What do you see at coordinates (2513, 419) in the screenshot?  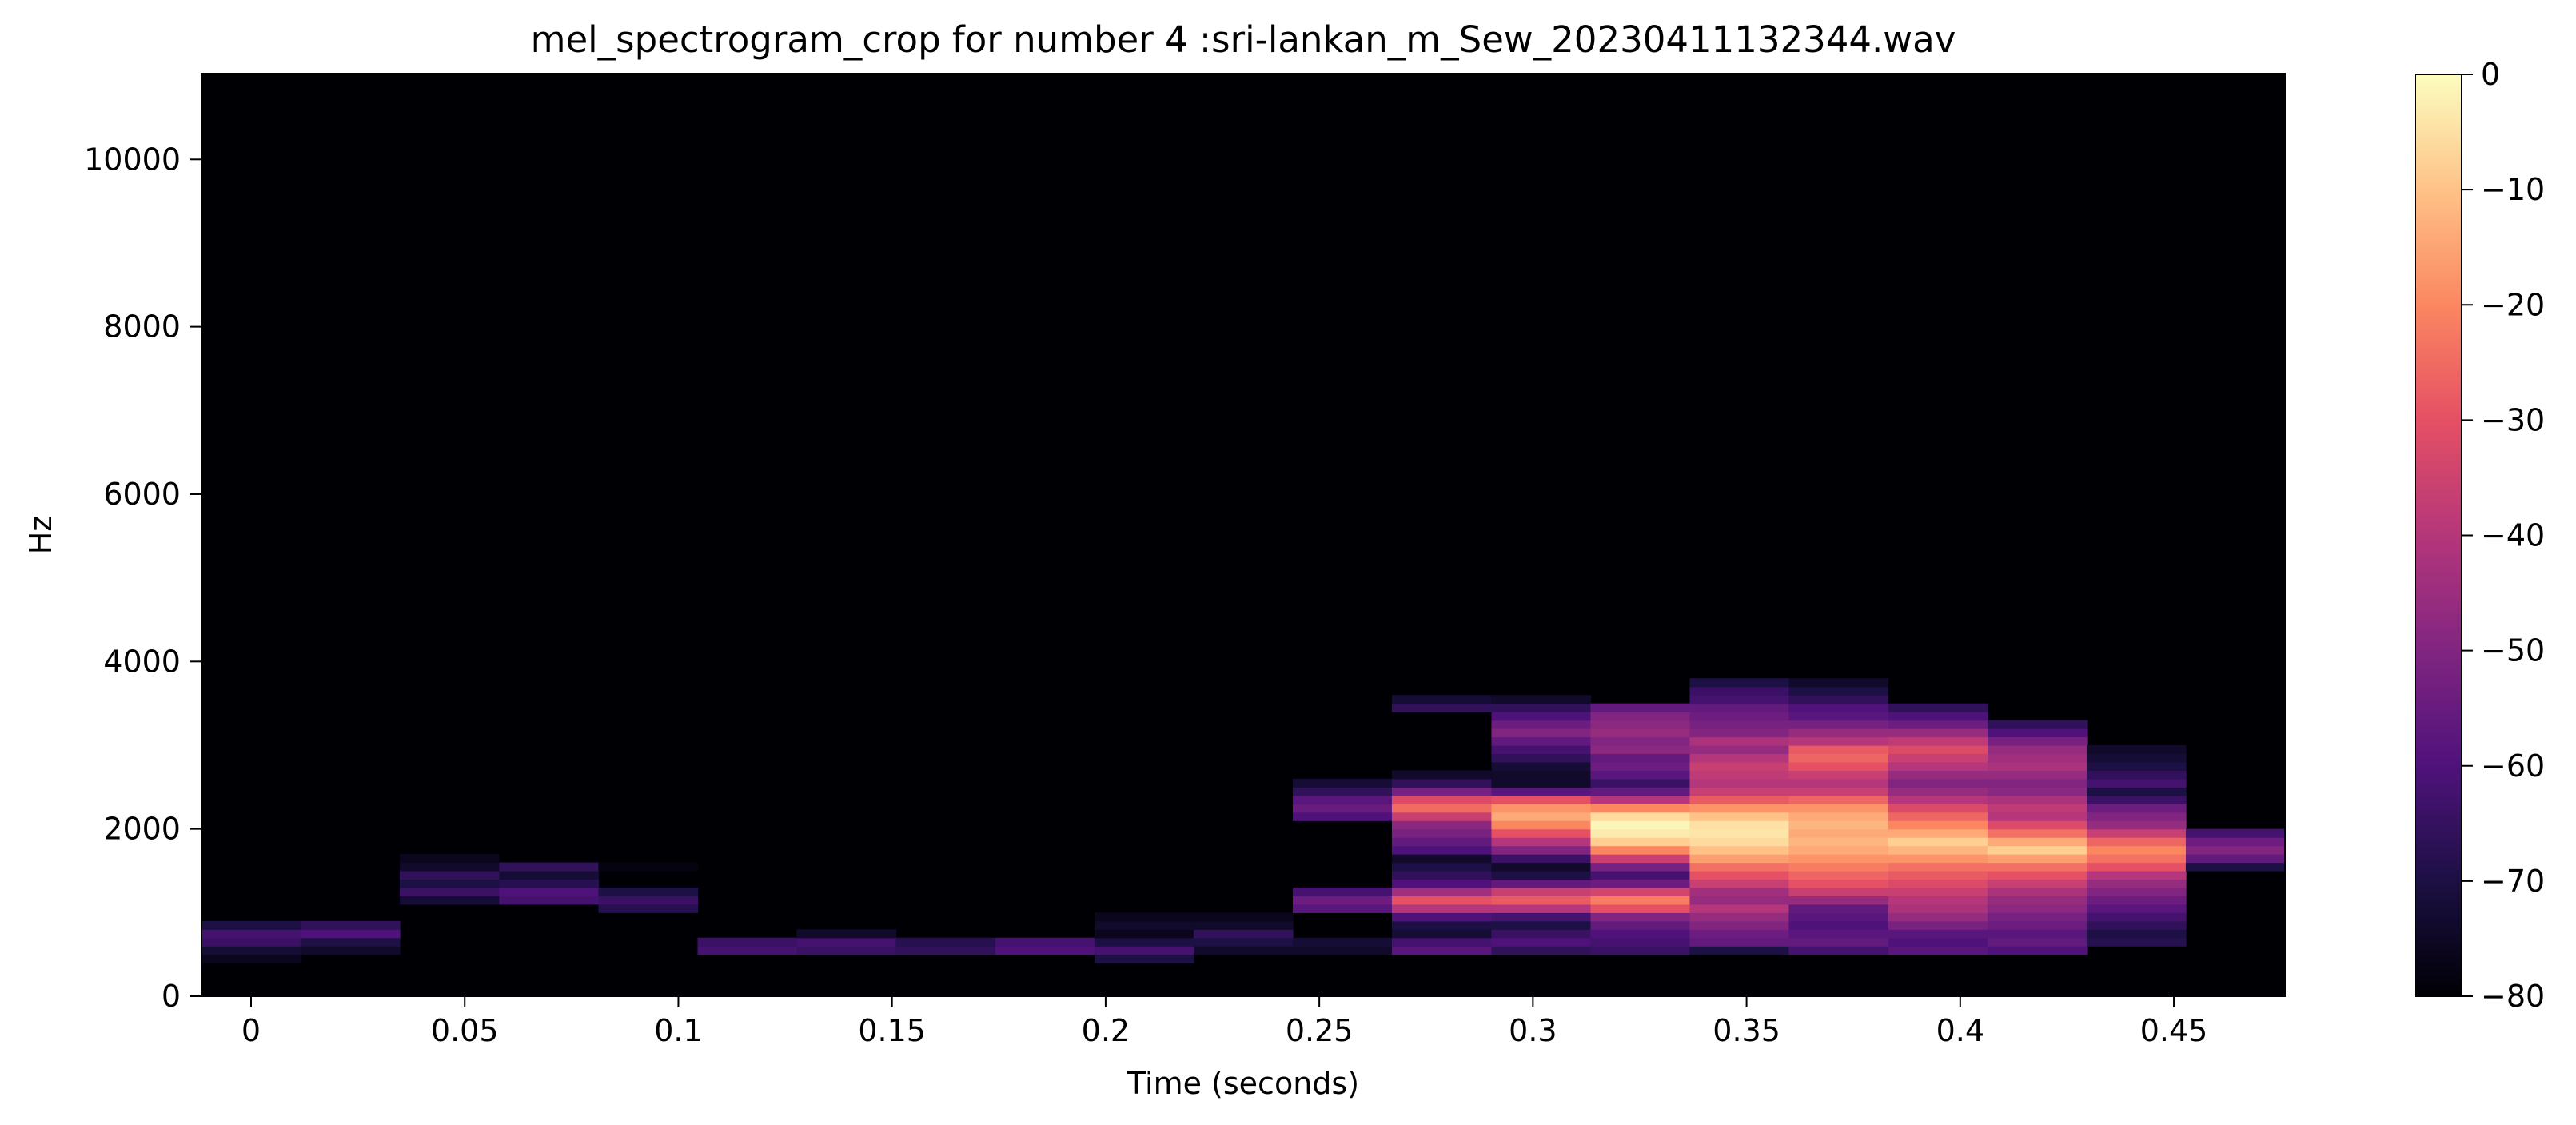 I see `colorbar-tick-label: −30` at bounding box center [2513, 419].